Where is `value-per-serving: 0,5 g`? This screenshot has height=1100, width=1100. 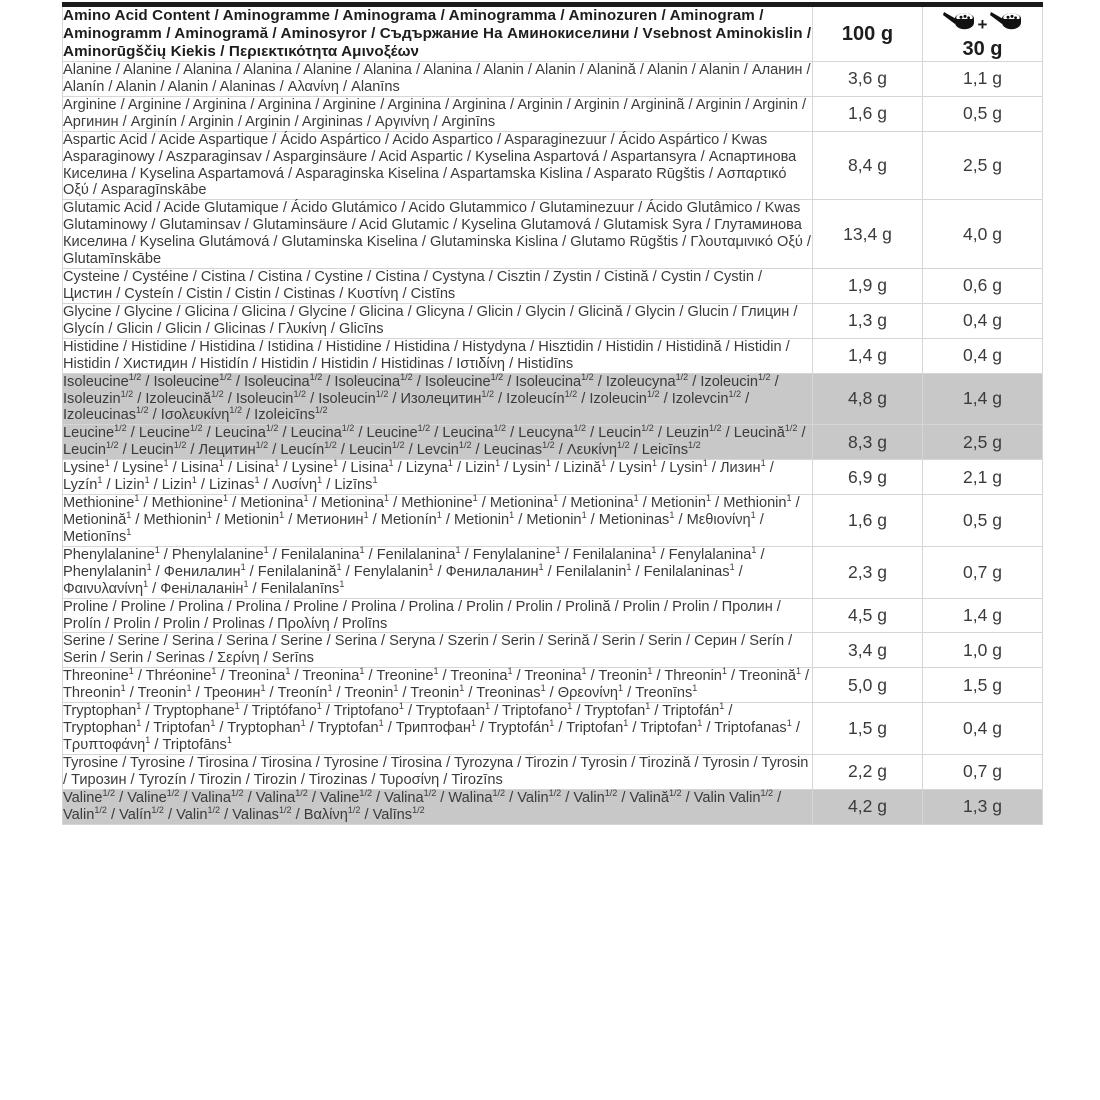
value-per-serving: 0,5 g is located at coordinates (982, 113).